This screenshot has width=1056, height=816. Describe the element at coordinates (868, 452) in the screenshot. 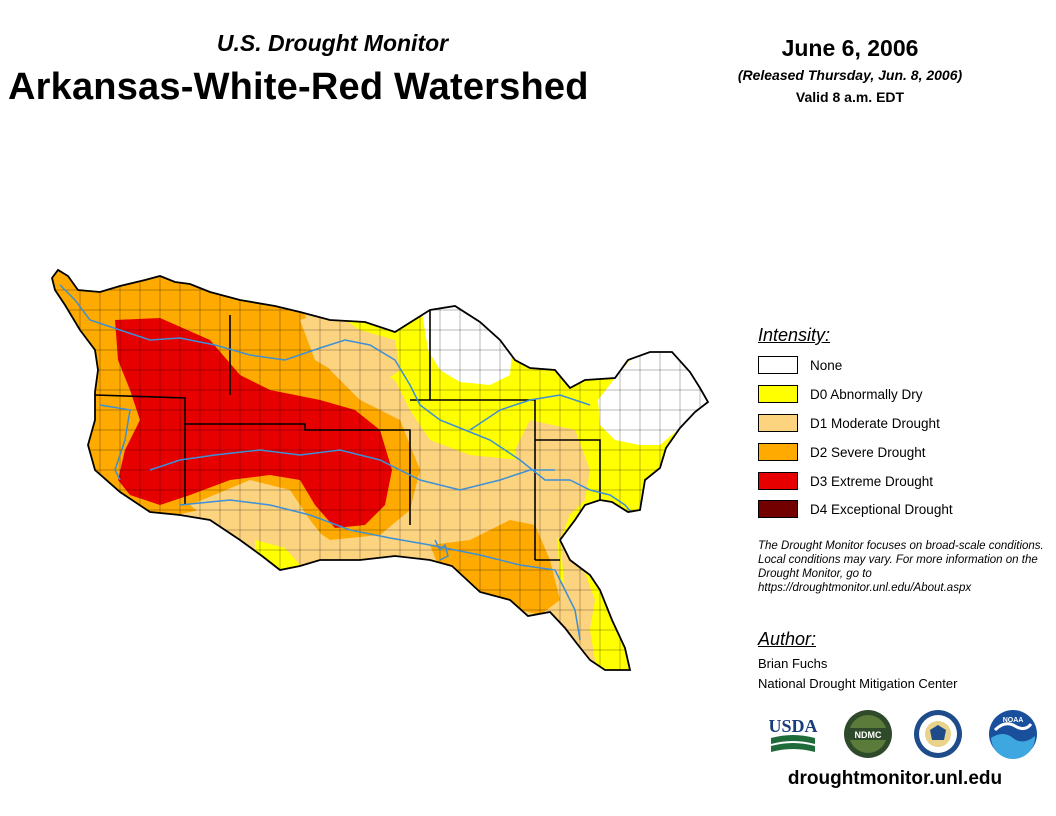

I see `legend-label: D2 Severe Drought` at that location.